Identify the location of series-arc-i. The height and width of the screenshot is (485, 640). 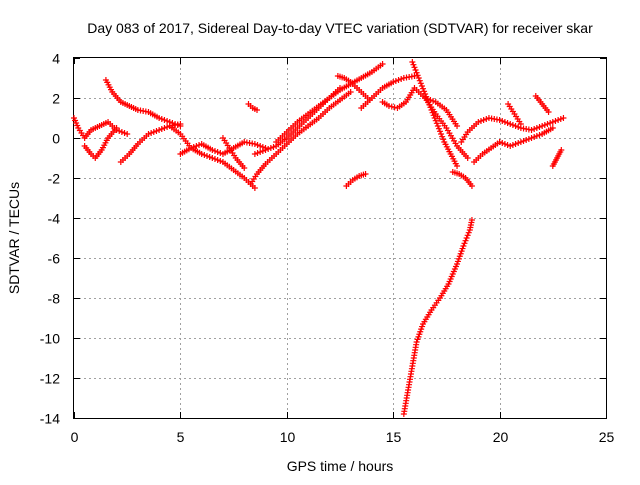
(300, 138).